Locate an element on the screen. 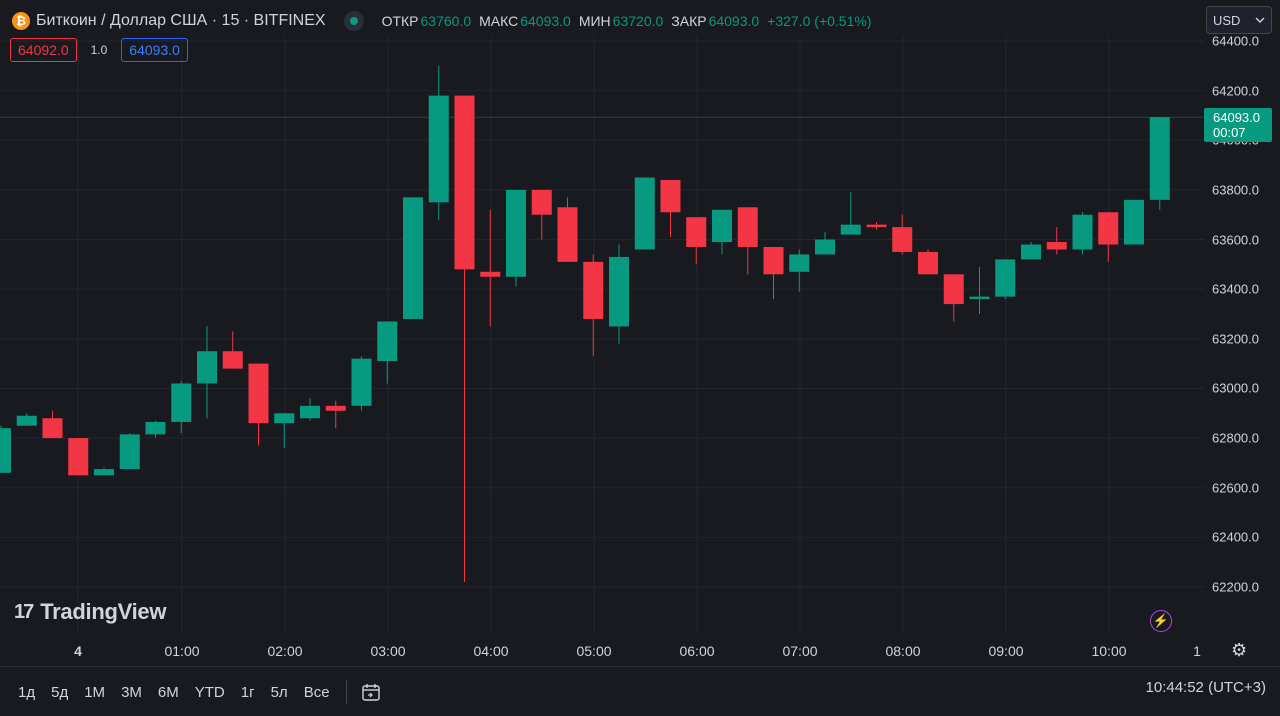 Image resolution: width=1280 pixels, height=716 pixels. ohlc-high-value: 64093.0 is located at coordinates (545, 21).